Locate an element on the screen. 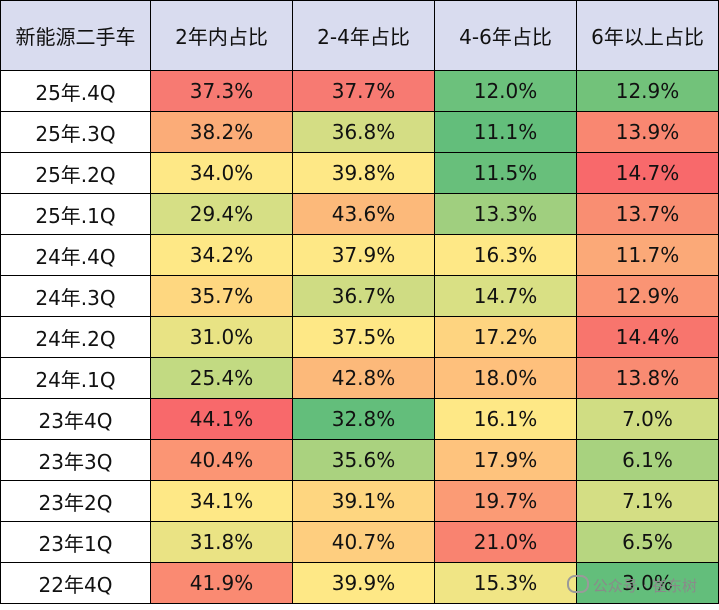 The image size is (719, 610). table-row: 24年.4Q 34.2% 37.9% 16.3% 11.7% is located at coordinates (359, 255).